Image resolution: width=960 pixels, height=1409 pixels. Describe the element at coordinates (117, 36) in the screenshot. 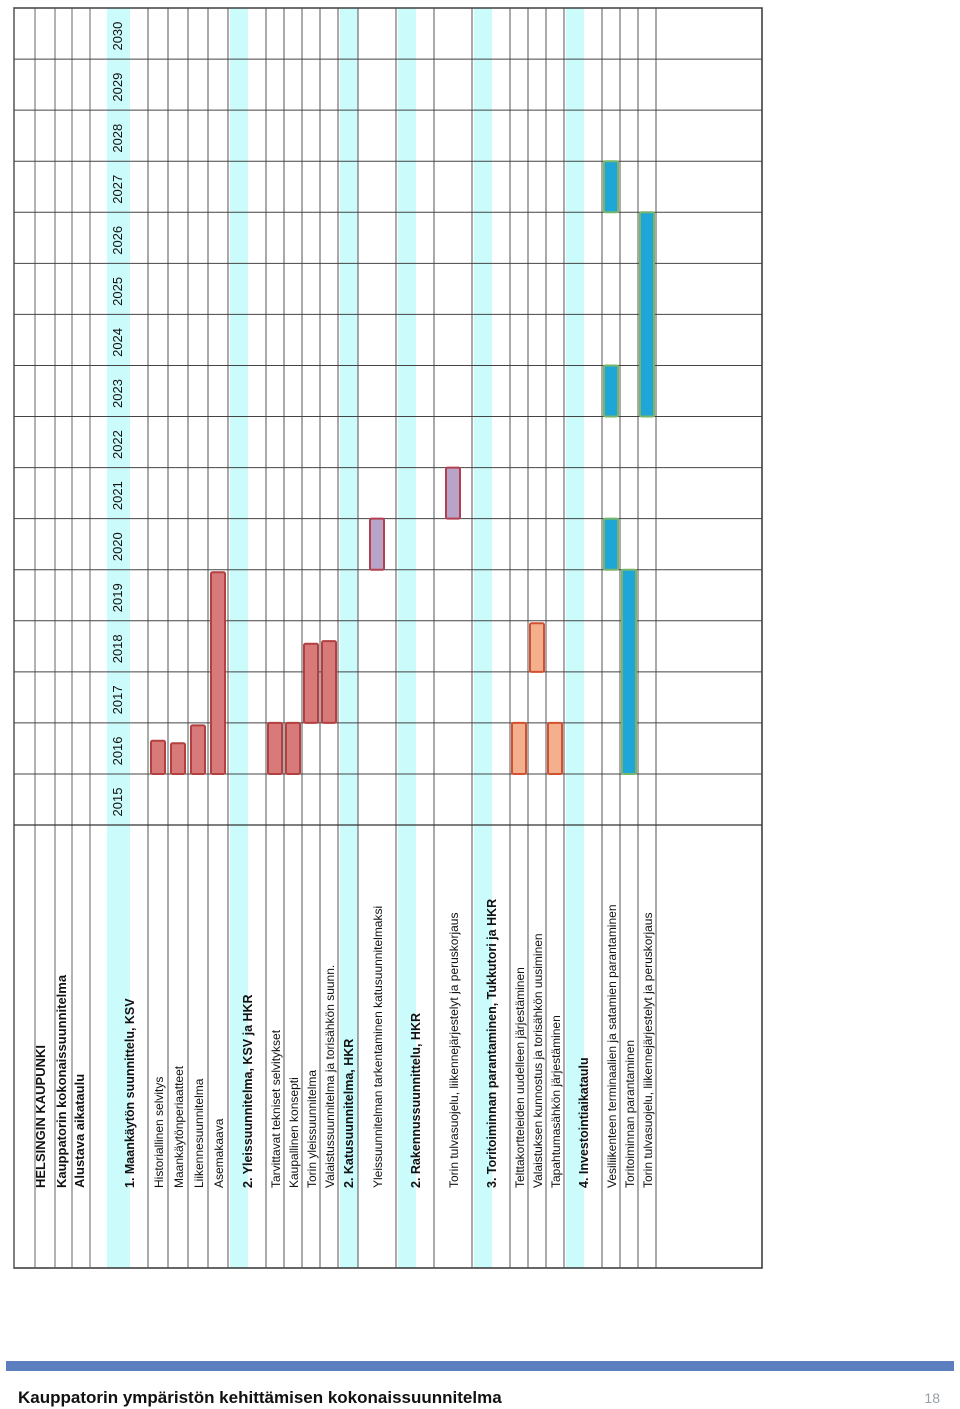

I see `year-tick-label: 2030` at that location.